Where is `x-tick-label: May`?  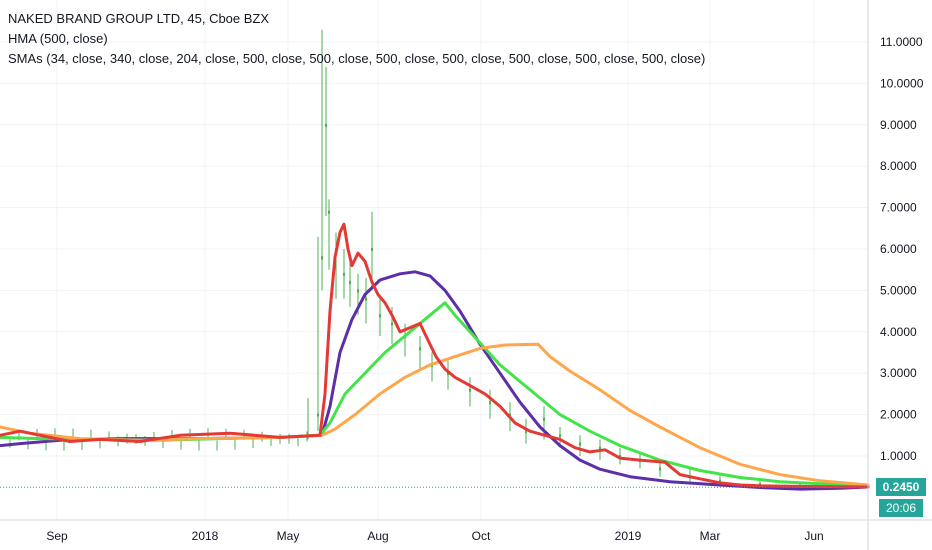 x-tick-label: May is located at coordinates (288, 536).